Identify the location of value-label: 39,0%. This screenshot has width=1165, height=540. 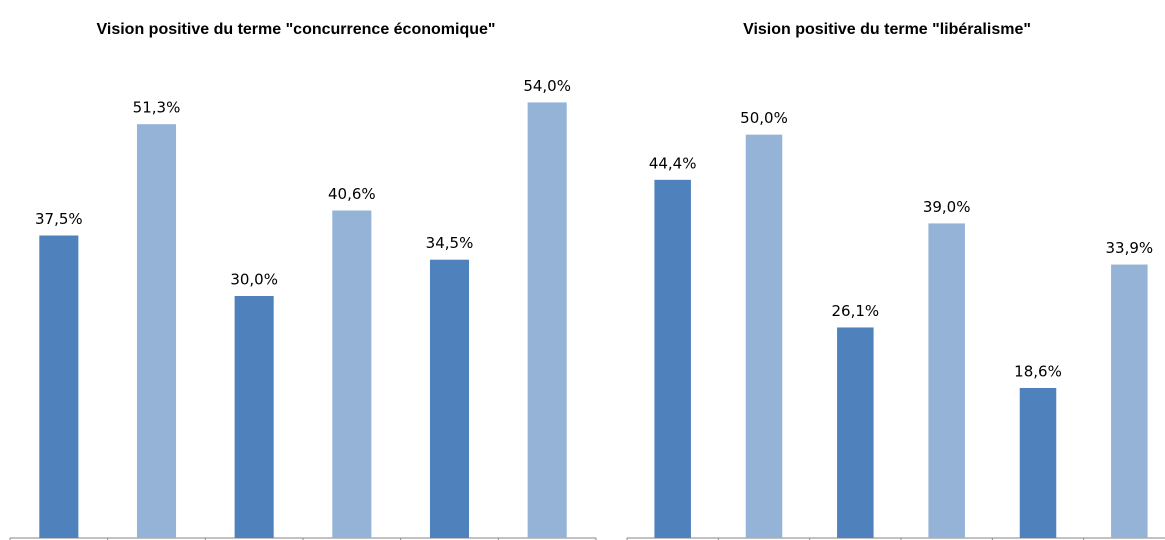
(947, 207).